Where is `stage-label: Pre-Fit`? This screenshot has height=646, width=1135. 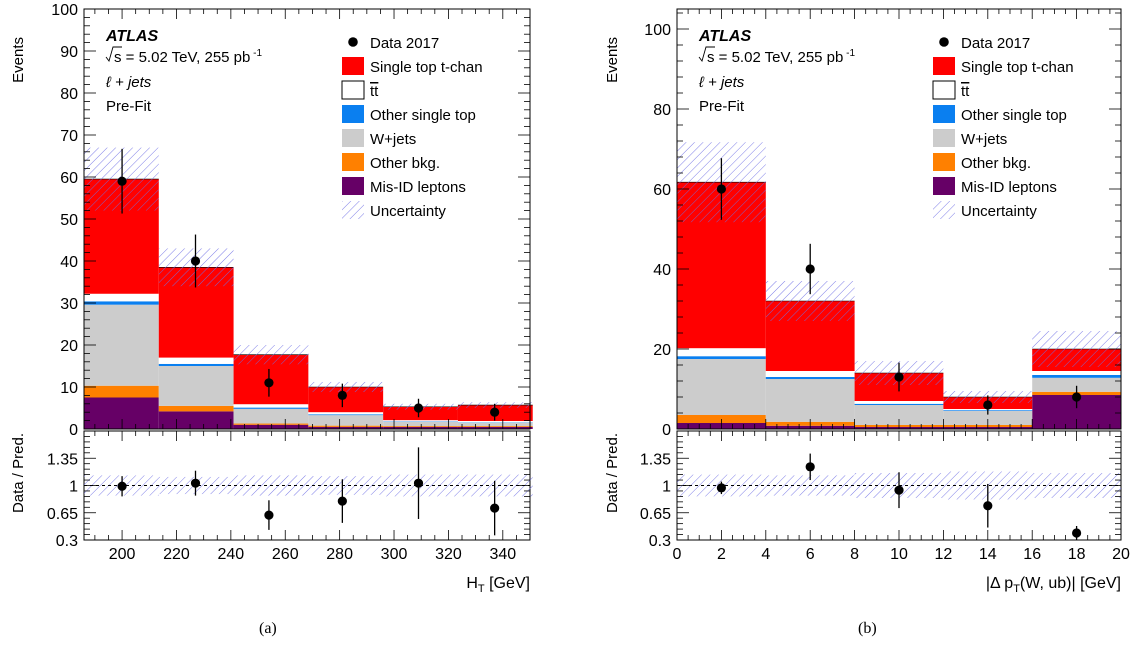
stage-label: Pre-Fit is located at coordinates (722, 106).